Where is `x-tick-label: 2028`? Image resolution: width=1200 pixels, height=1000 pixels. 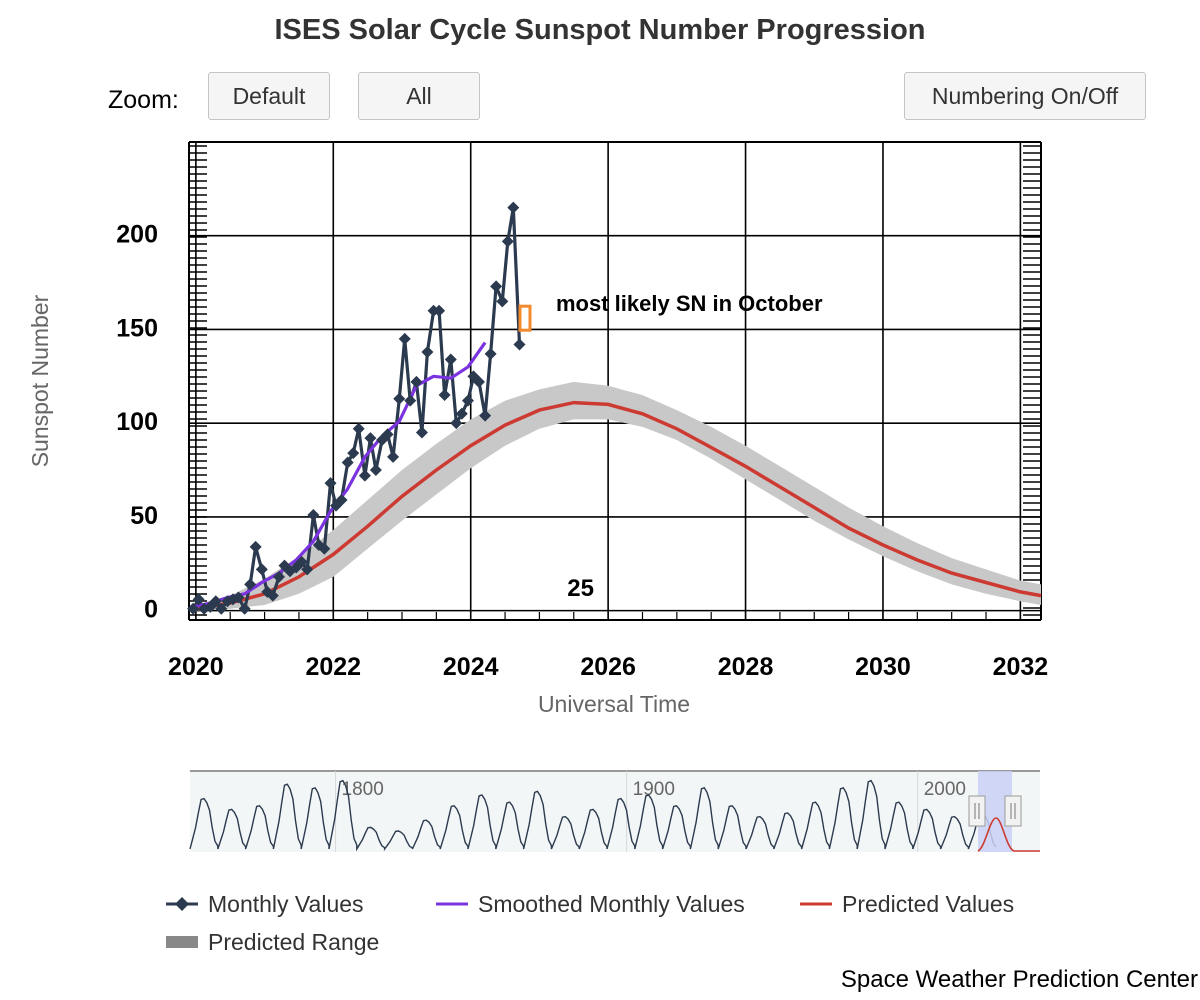
x-tick-label: 2028 is located at coordinates (746, 667).